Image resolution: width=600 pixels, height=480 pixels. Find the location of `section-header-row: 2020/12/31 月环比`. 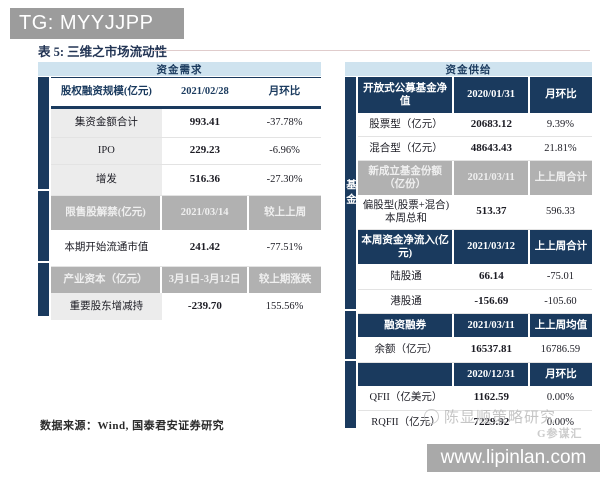

section-header-row: 2020/12/31 月环比 is located at coordinates (475, 374).